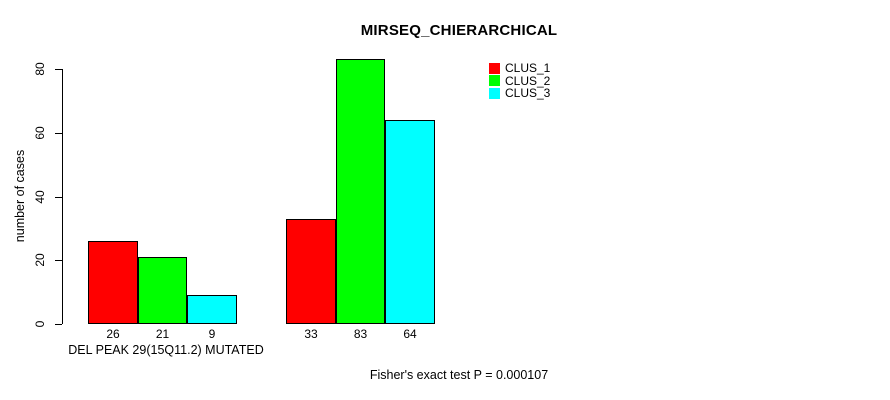 The image size is (890, 400). Describe the element at coordinates (360, 334) in the screenshot. I see `bar-value-label: 83` at that location.